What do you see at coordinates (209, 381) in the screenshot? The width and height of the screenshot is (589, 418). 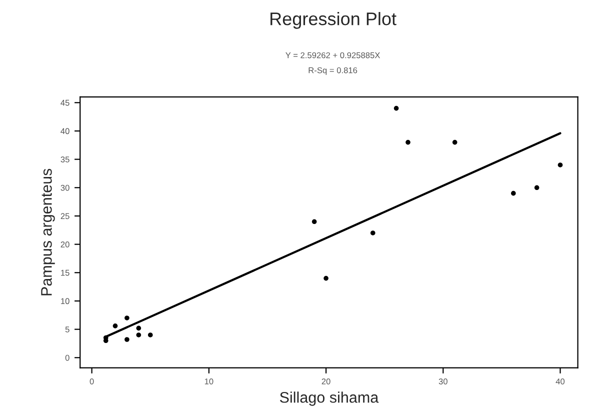 I see `x-tick-label: 10` at bounding box center [209, 381].